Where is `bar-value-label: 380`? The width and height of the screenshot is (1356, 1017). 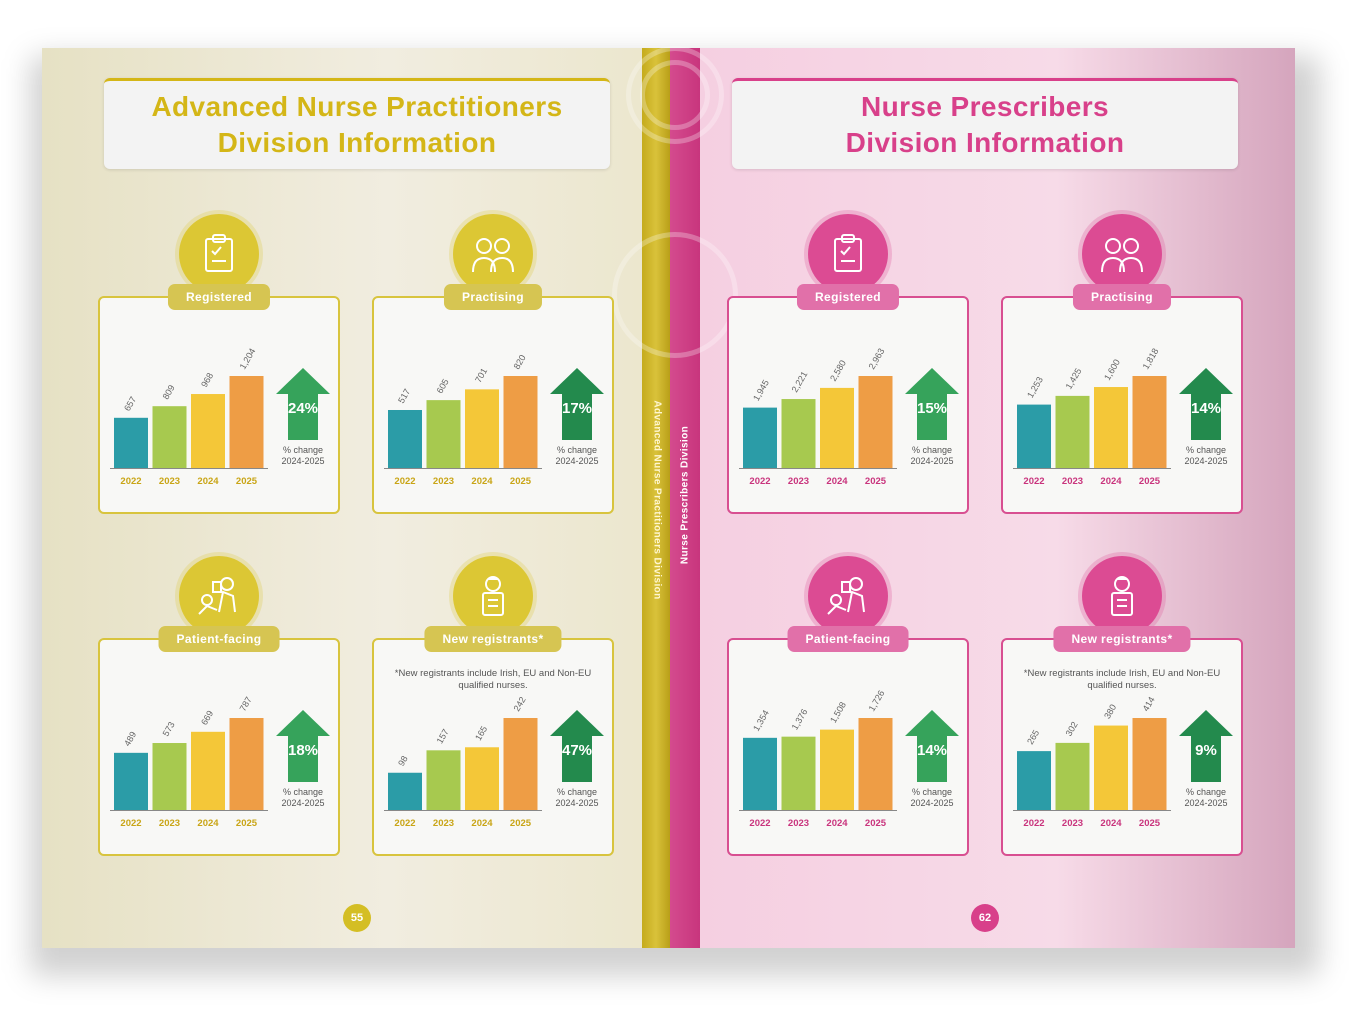 bar-value-label: 380 is located at coordinates (1110, 712).